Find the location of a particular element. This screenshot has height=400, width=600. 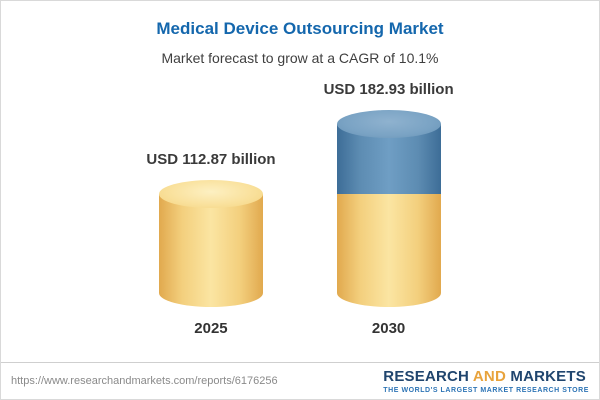

logo-wordmark: RESEARCH AND MARKETS is located at coordinates (486, 376).